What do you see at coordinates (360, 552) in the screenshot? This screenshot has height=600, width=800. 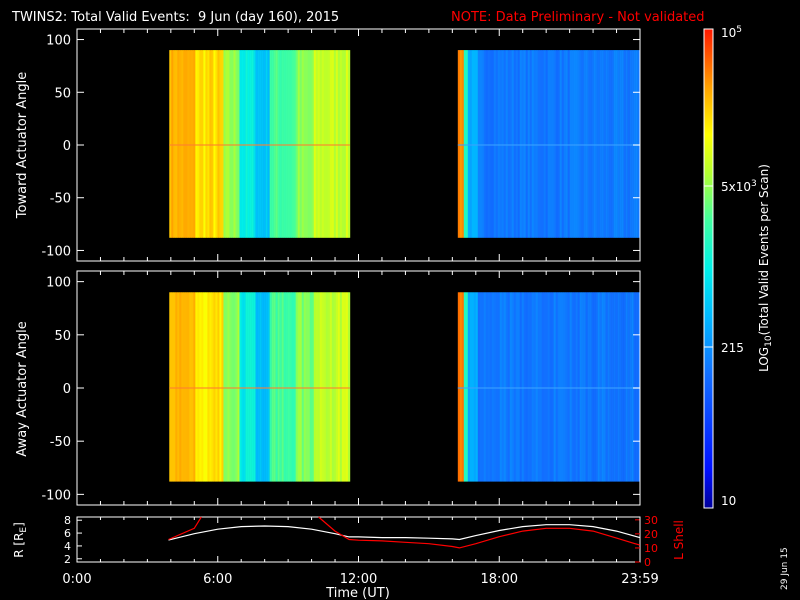 I see `orbit-x-axis: 0:00 6:00 12:00 18:00 23:59` at bounding box center [360, 552].